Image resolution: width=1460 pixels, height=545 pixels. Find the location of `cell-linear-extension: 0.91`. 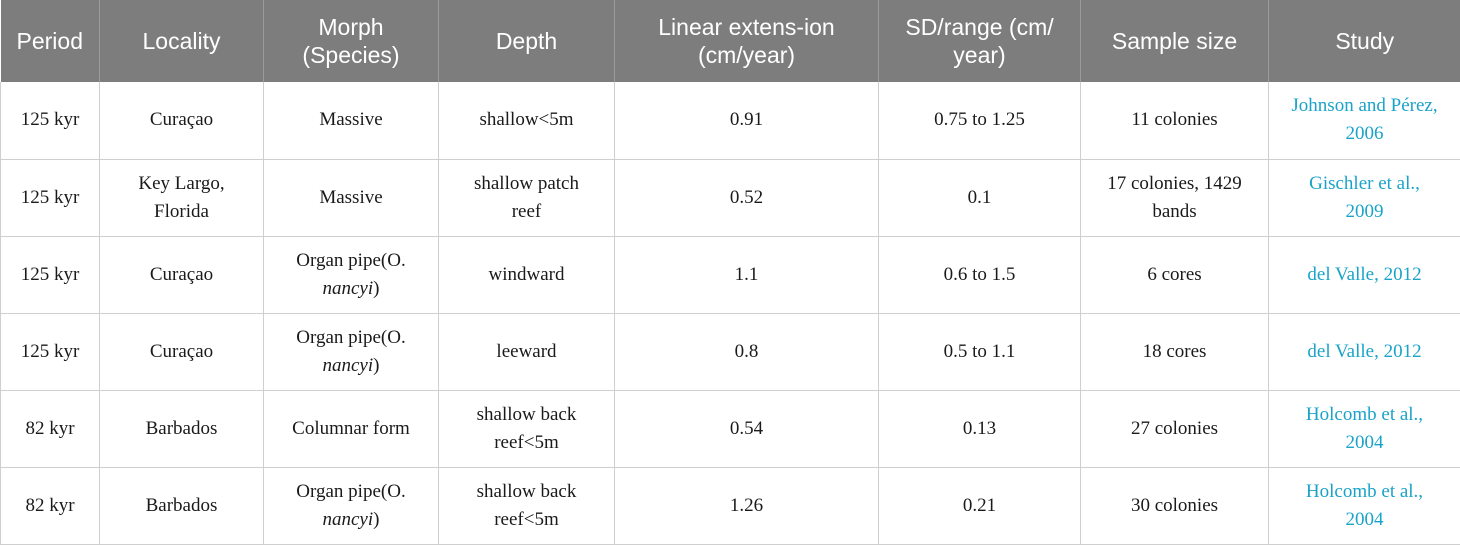

cell-linear-extension: 0.91 is located at coordinates (747, 120).